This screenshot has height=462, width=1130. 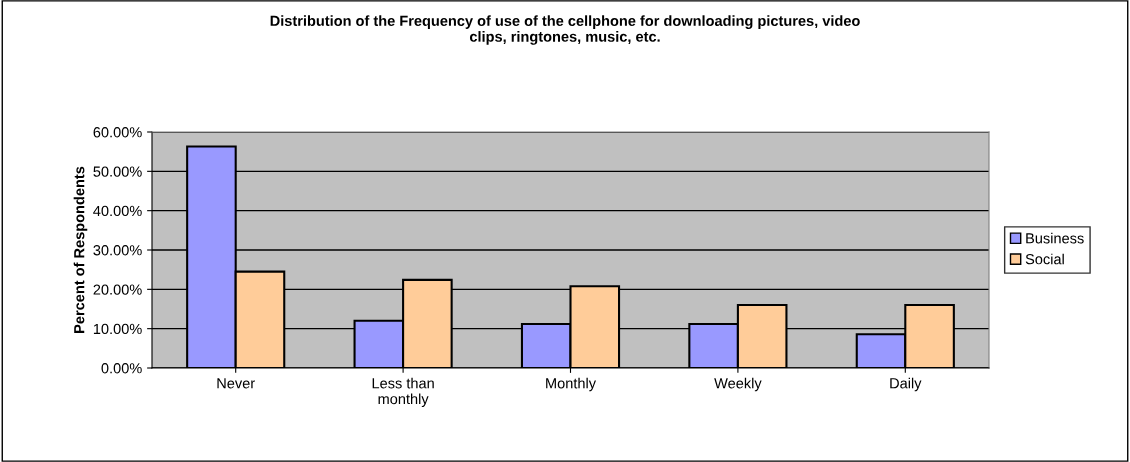 I want to click on y-tick-label: 10.00%, so click(x=117, y=329).